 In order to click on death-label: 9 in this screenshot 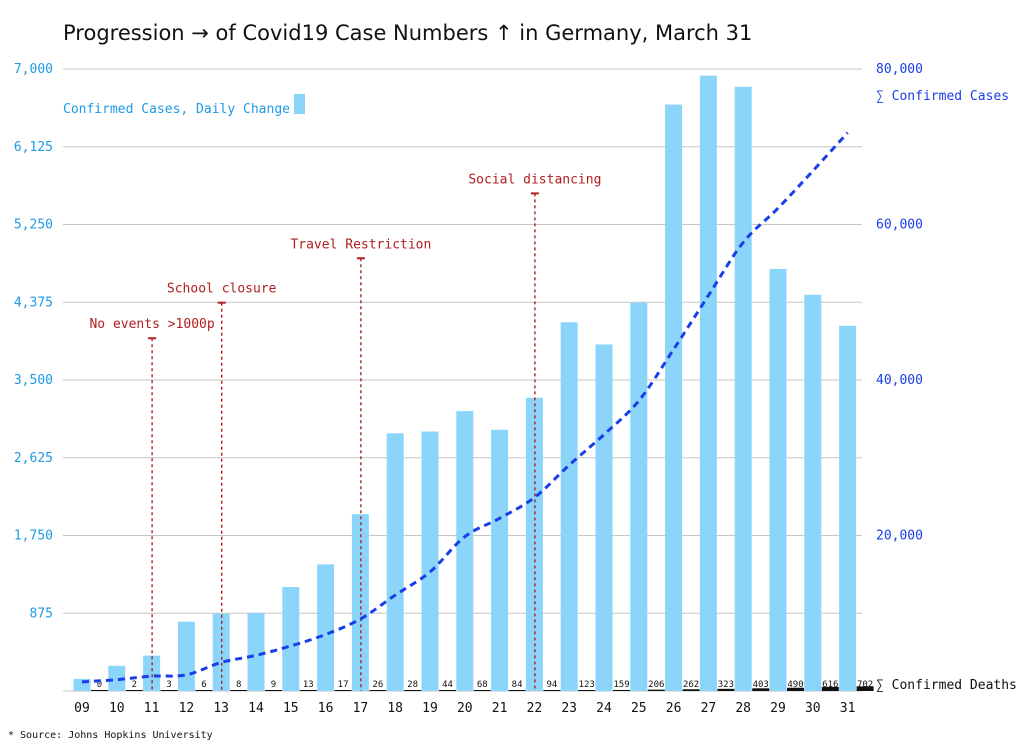, I will do `click(273, 685)`.